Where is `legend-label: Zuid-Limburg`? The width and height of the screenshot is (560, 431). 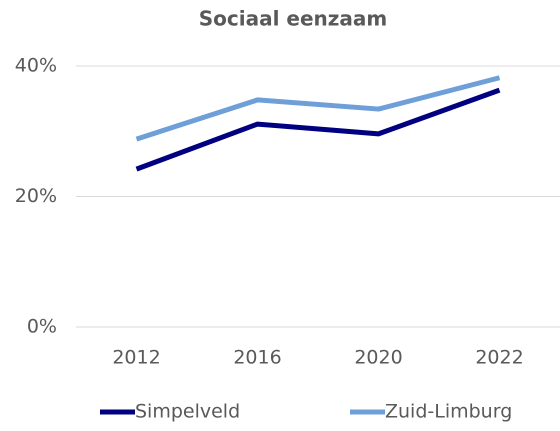 legend-label: Zuid-Limburg is located at coordinates (448, 412).